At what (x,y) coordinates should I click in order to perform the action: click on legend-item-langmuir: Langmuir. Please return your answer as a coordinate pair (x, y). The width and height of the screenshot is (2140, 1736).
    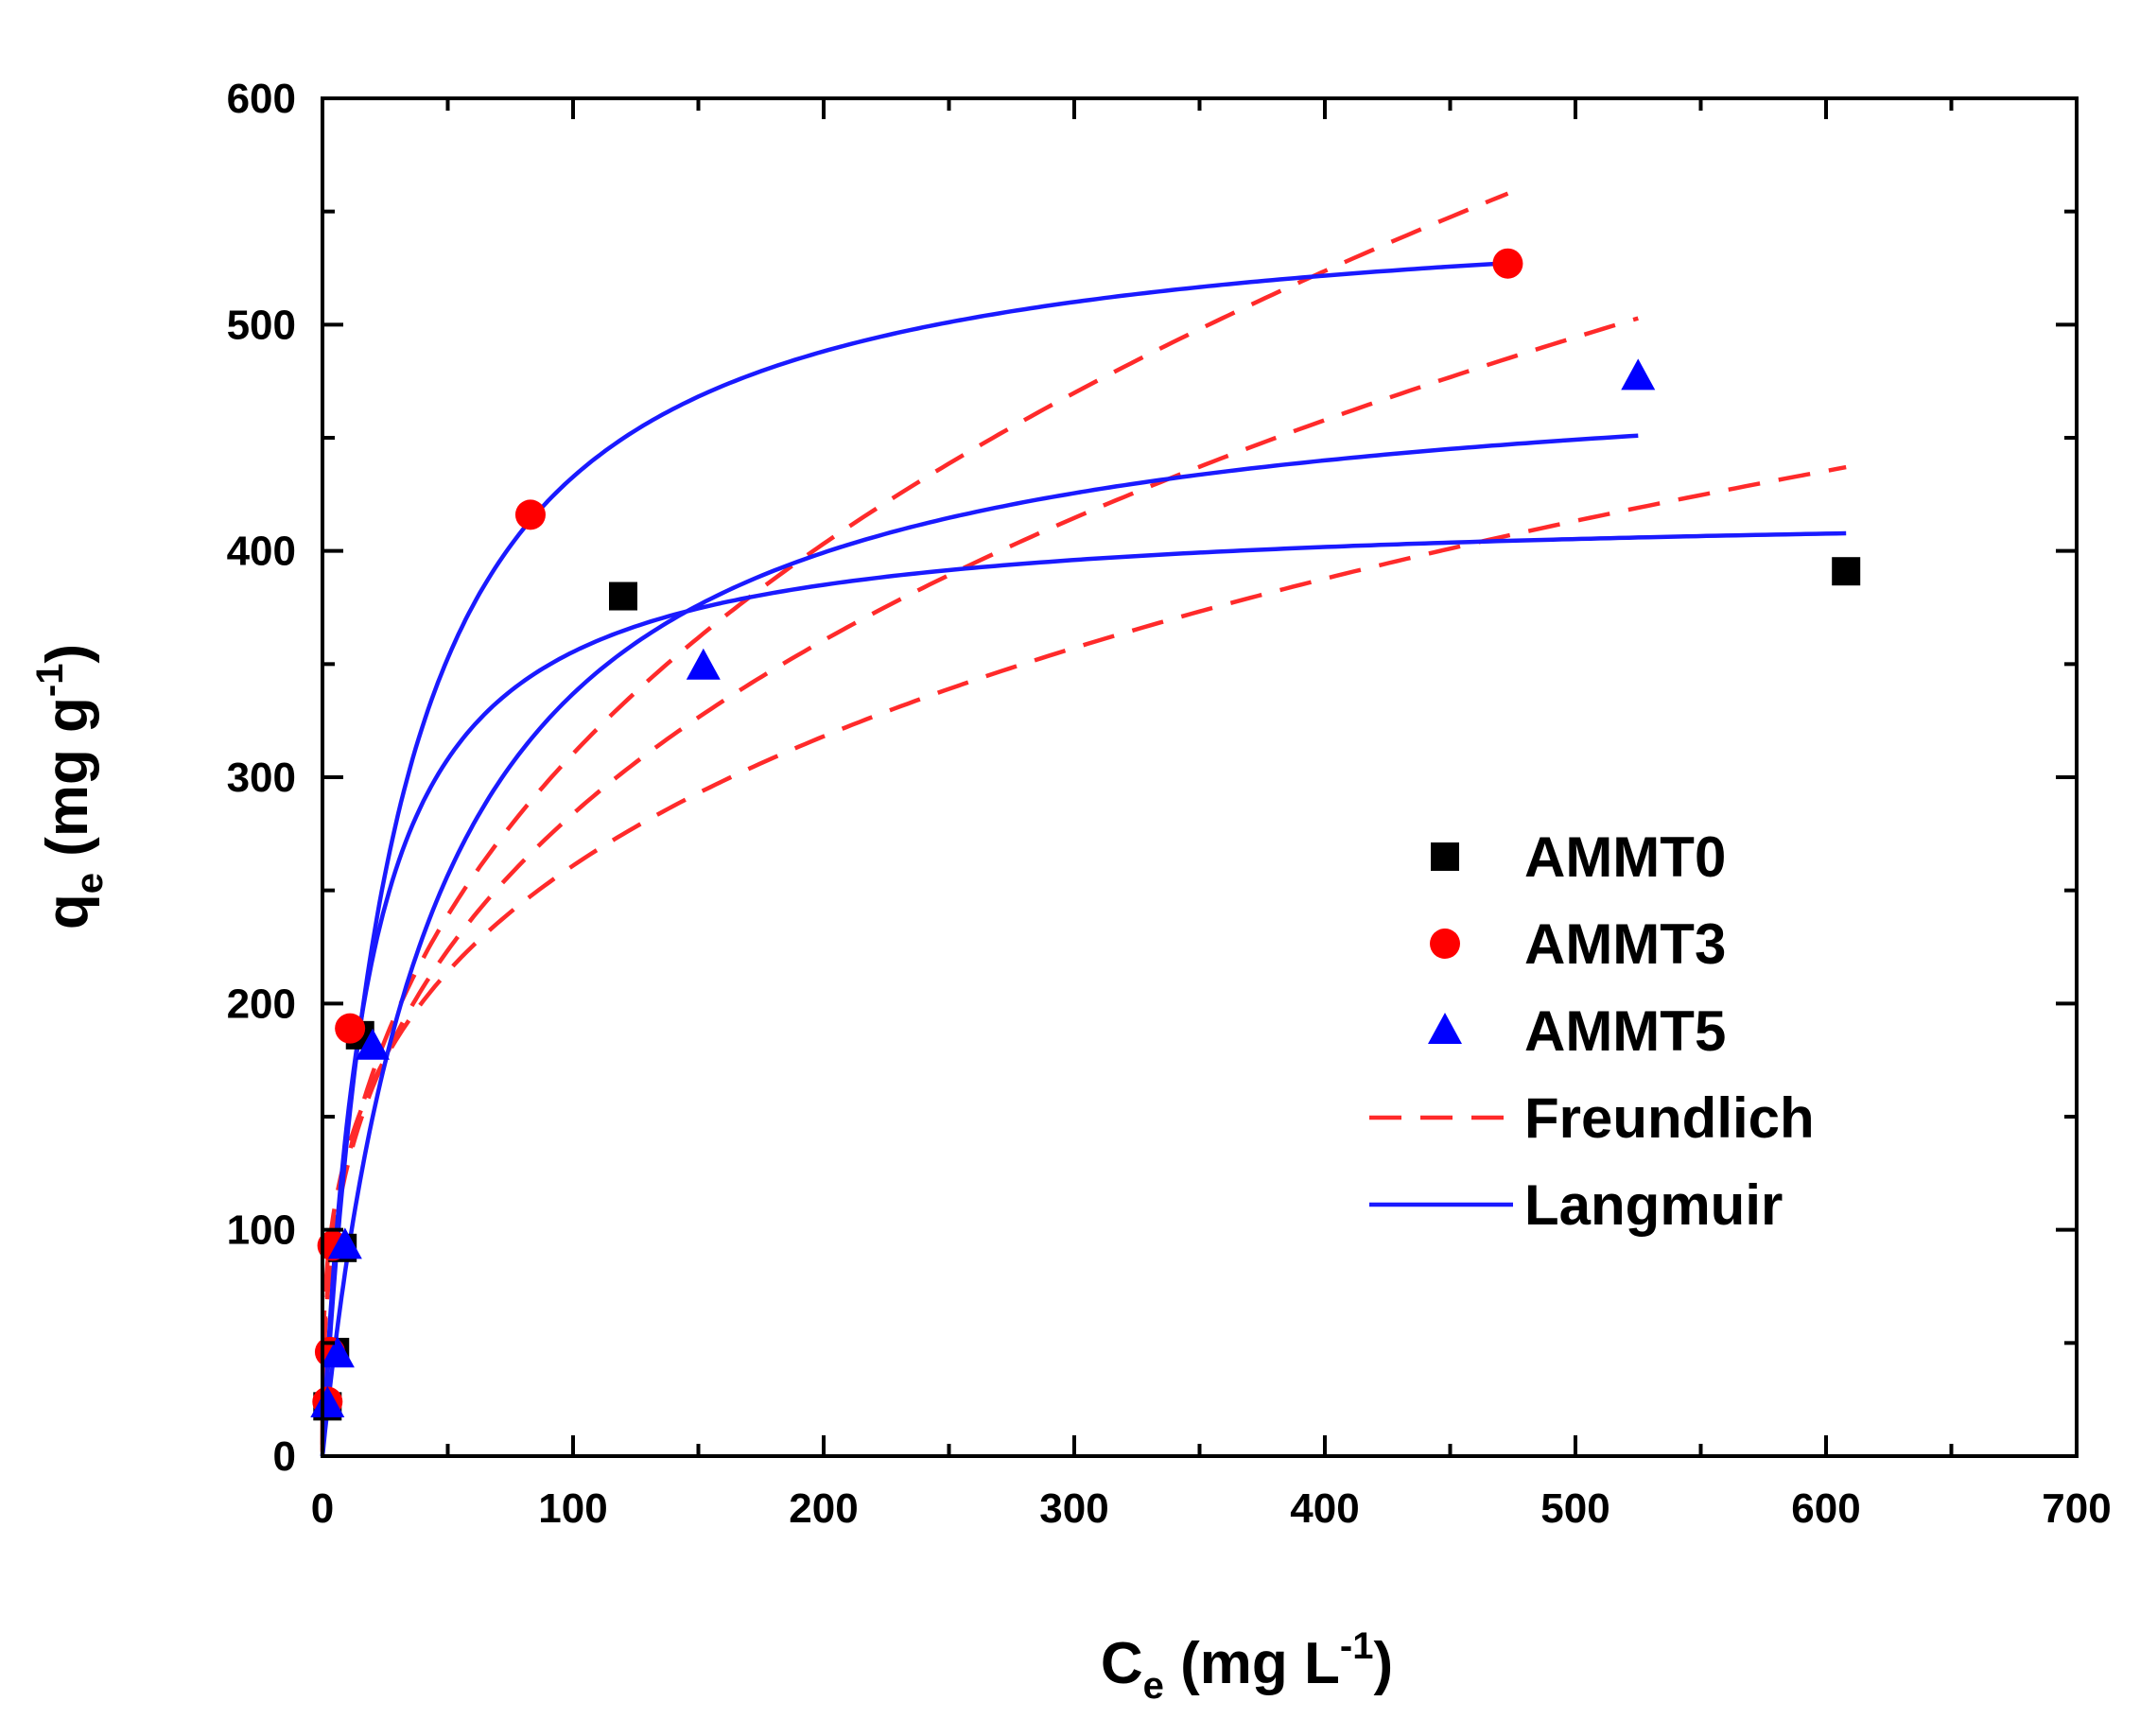
    Looking at the image, I should click on (1576, 1205).